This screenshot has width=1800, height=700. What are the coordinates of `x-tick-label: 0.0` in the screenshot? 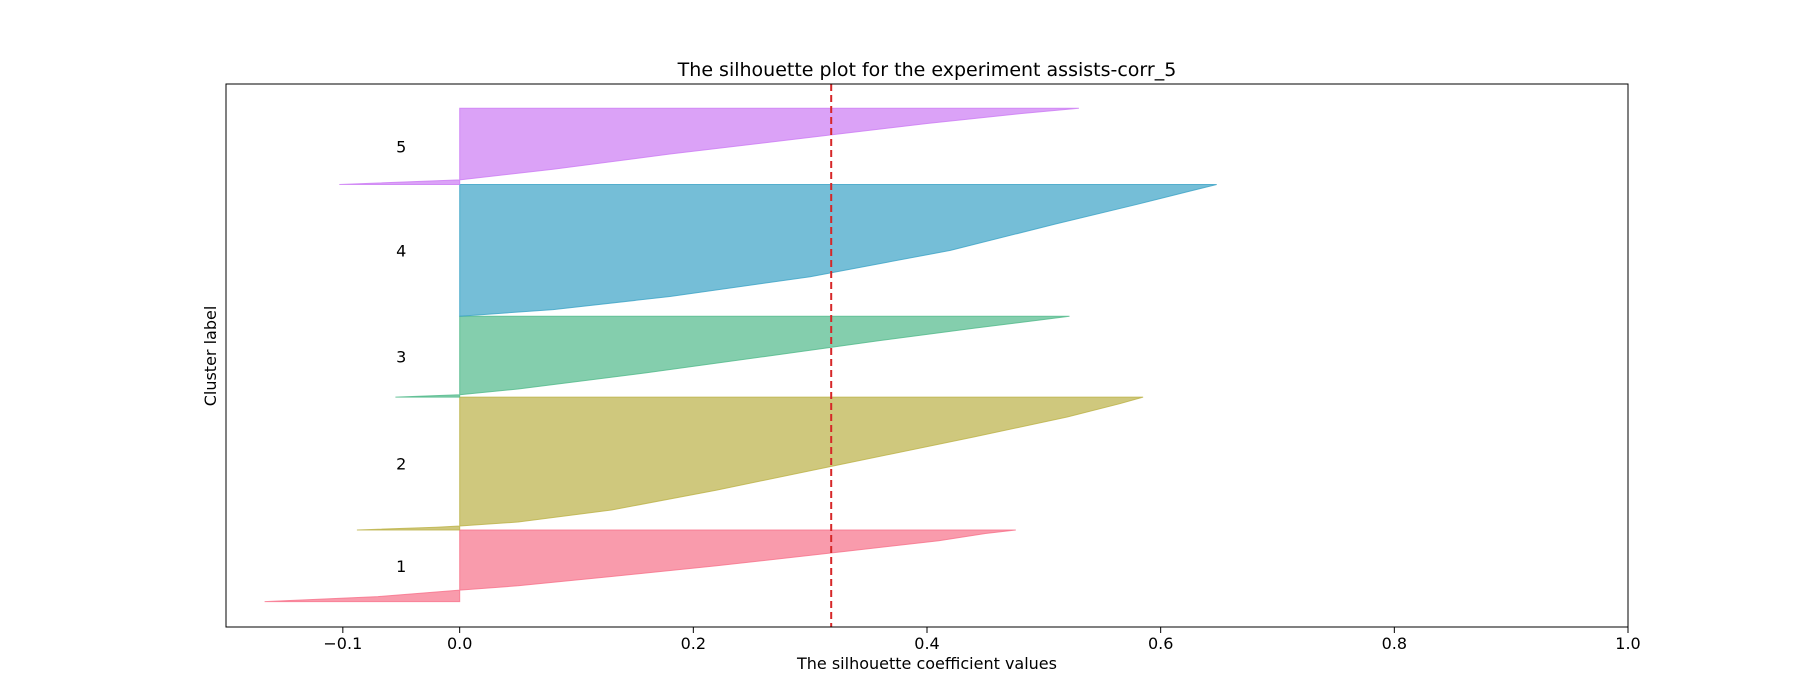 It's located at (459, 643).